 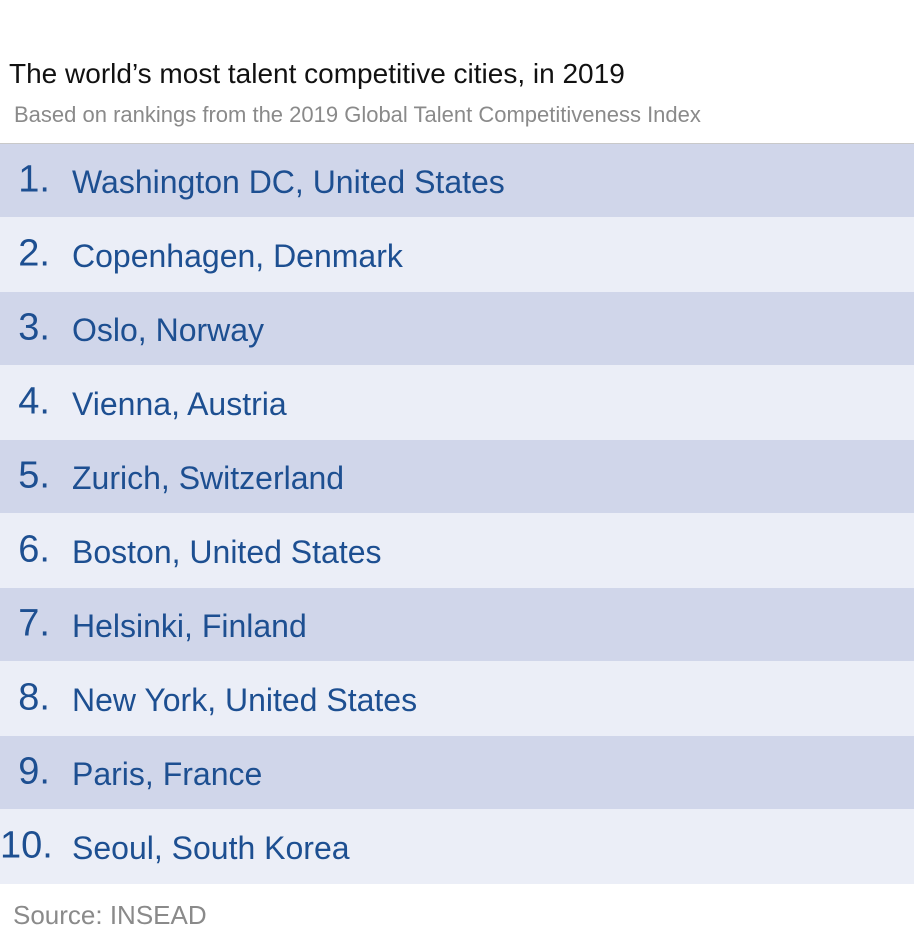 I want to click on city-name: Seoul, South Korea, so click(x=211, y=847).